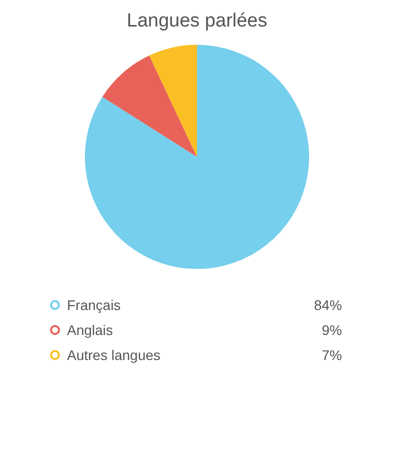  What do you see at coordinates (90, 330) in the screenshot?
I see `legend-label: Anglais` at bounding box center [90, 330].